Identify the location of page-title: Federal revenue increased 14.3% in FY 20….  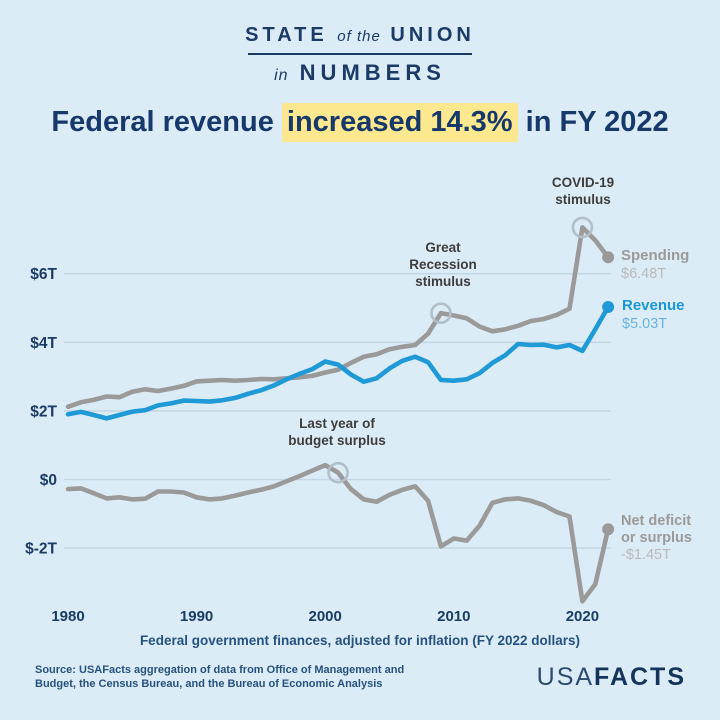
(360, 122).